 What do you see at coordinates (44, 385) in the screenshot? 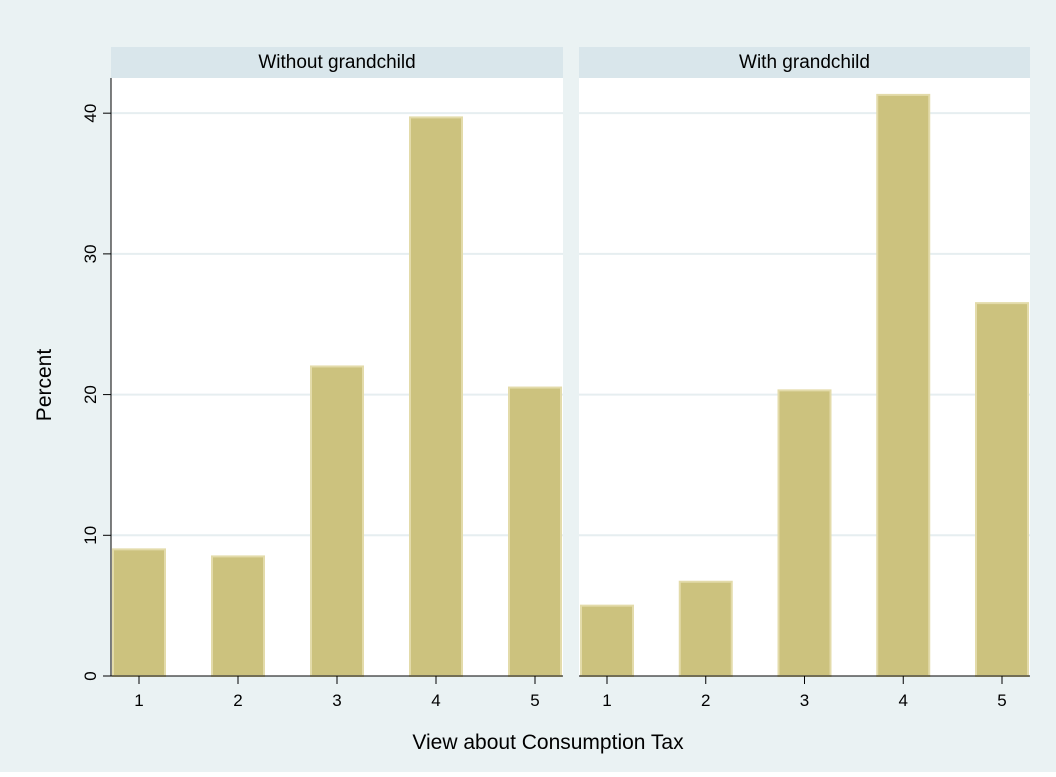
I see `y-axis-title: Percent` at bounding box center [44, 385].